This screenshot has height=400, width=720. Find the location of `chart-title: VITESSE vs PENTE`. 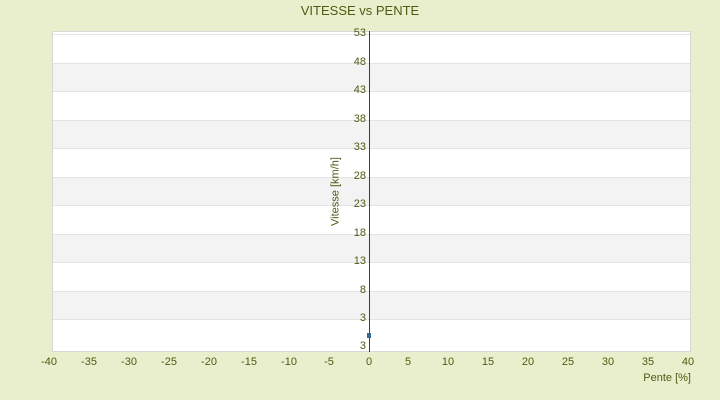

chart-title: VITESSE vs PENTE is located at coordinates (360, 10).